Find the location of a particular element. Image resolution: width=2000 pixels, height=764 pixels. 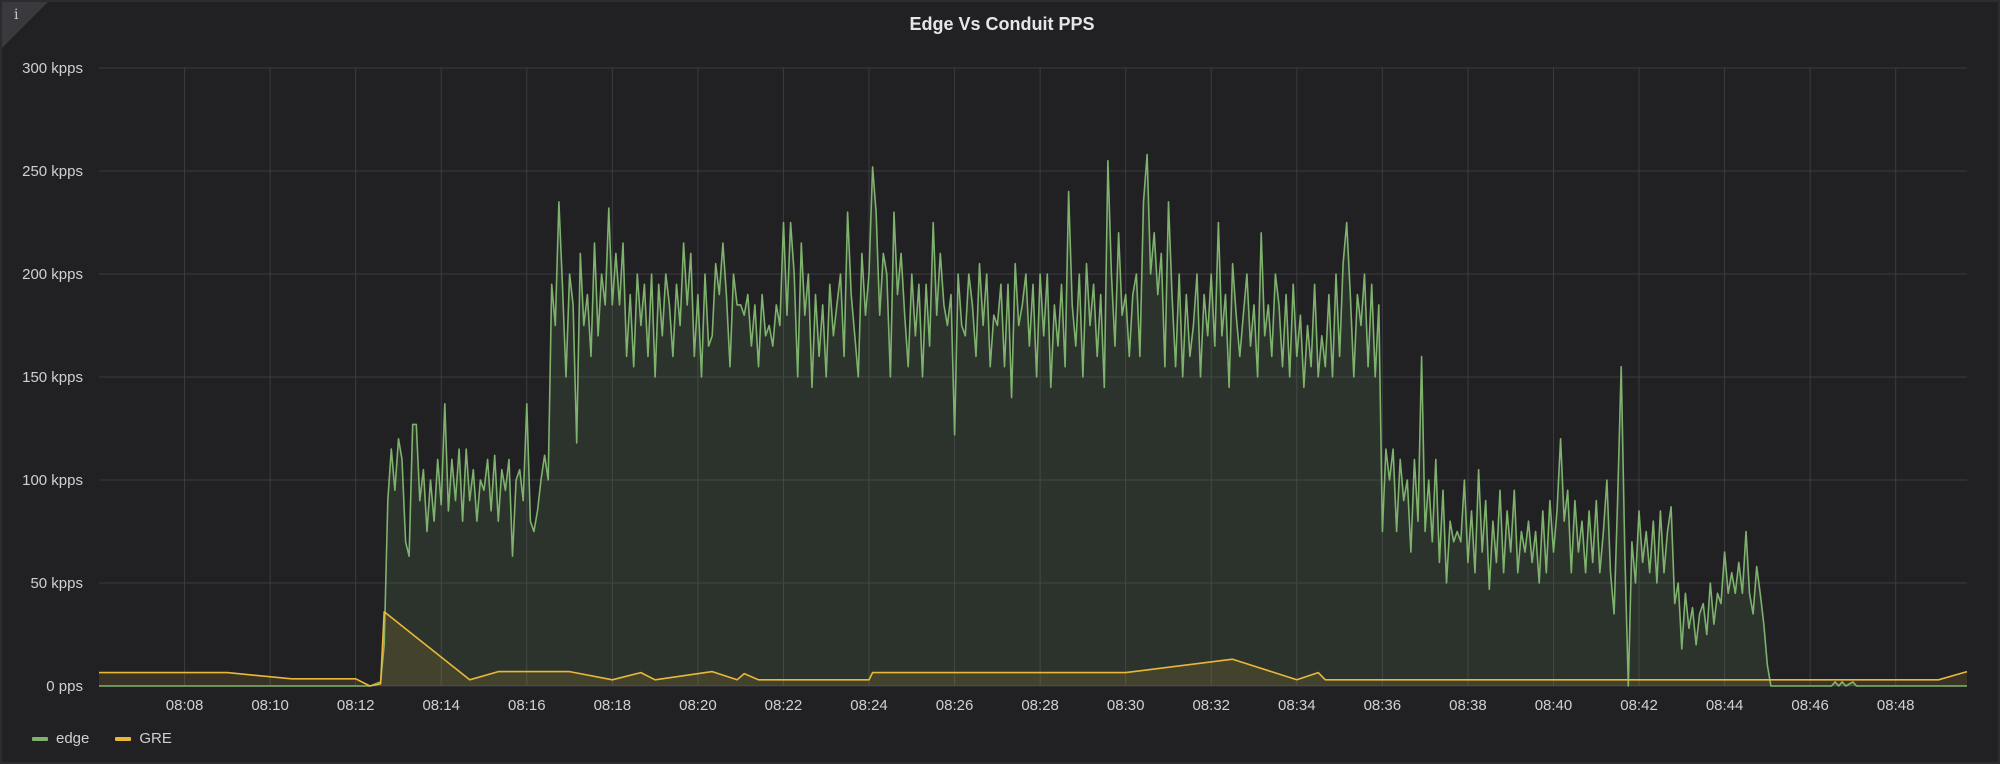

x-tick-label: 08:34 is located at coordinates (1297, 705).